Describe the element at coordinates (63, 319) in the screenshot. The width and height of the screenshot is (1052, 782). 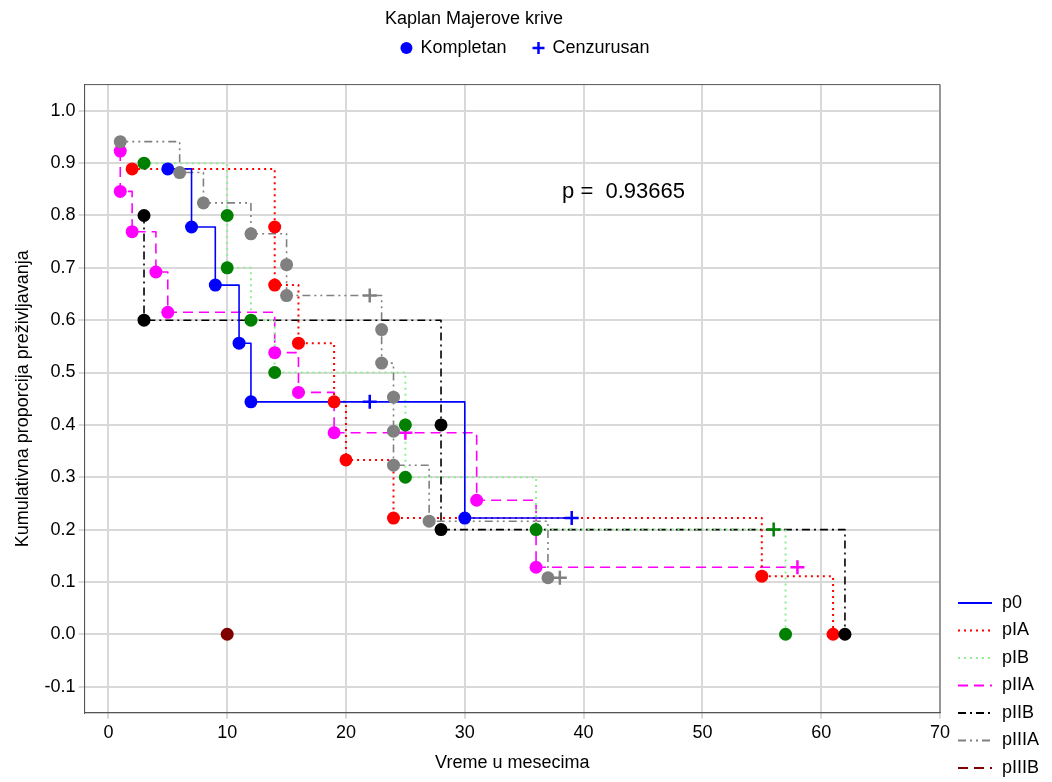
I see `y-tick-label: 0.6` at that location.